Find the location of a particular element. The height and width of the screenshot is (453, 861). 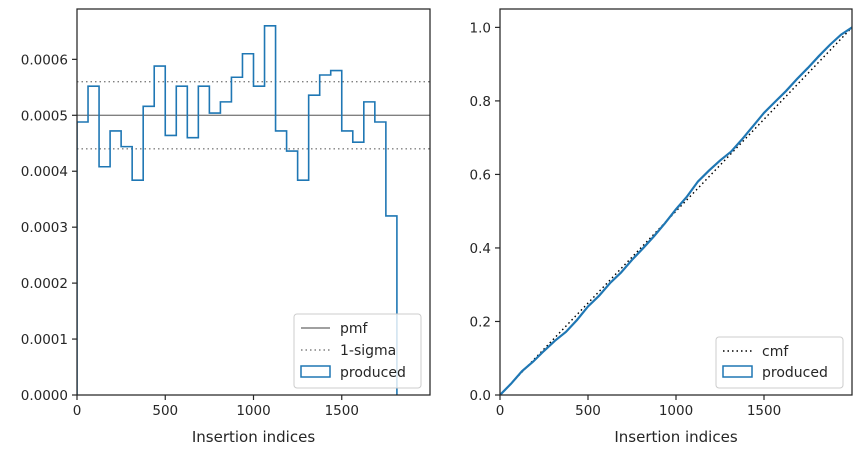

y-tick-label: 0.6 is located at coordinates (480, 175).